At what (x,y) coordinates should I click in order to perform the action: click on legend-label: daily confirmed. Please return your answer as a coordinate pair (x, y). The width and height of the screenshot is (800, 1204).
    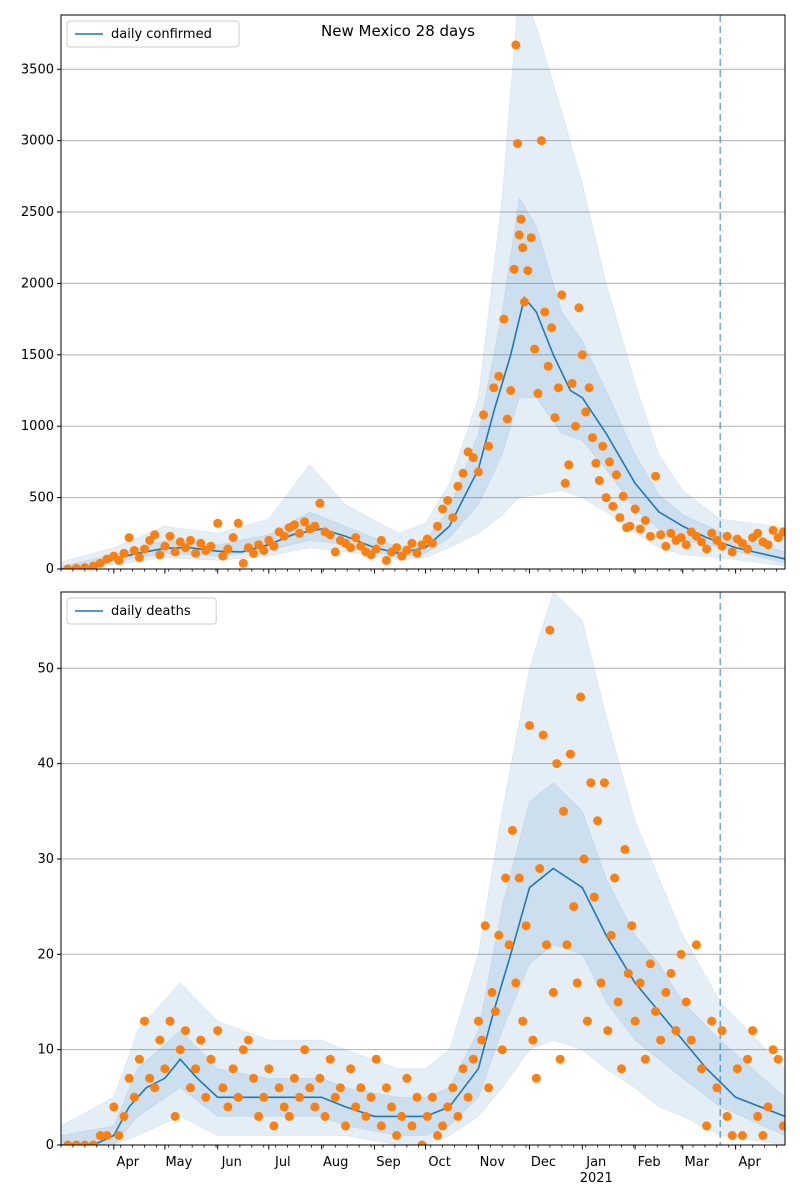
    Looking at the image, I should click on (161, 34).